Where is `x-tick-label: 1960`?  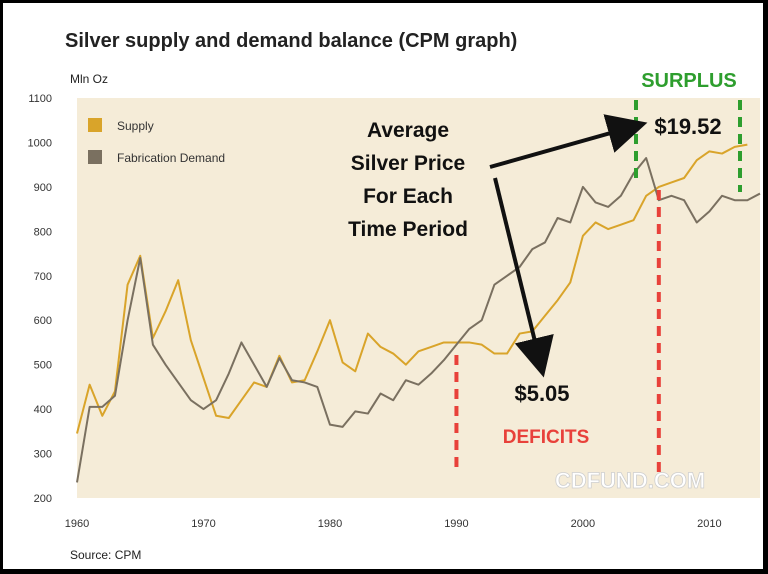 x-tick-label: 1960 is located at coordinates (77, 524).